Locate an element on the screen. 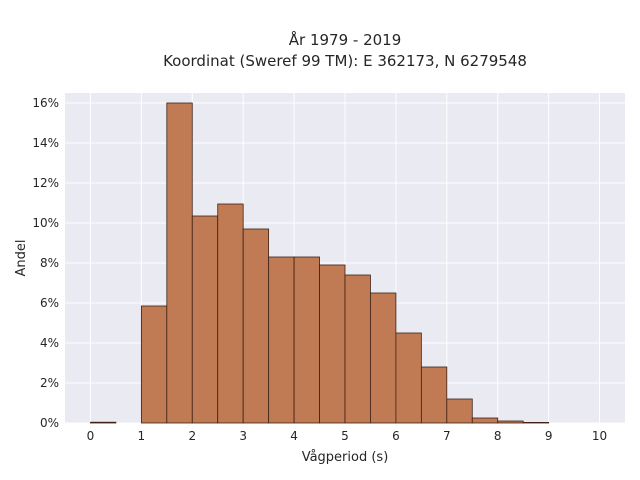 The height and width of the screenshot is (480, 640). y-tick-label: 14% is located at coordinates (45, 143).